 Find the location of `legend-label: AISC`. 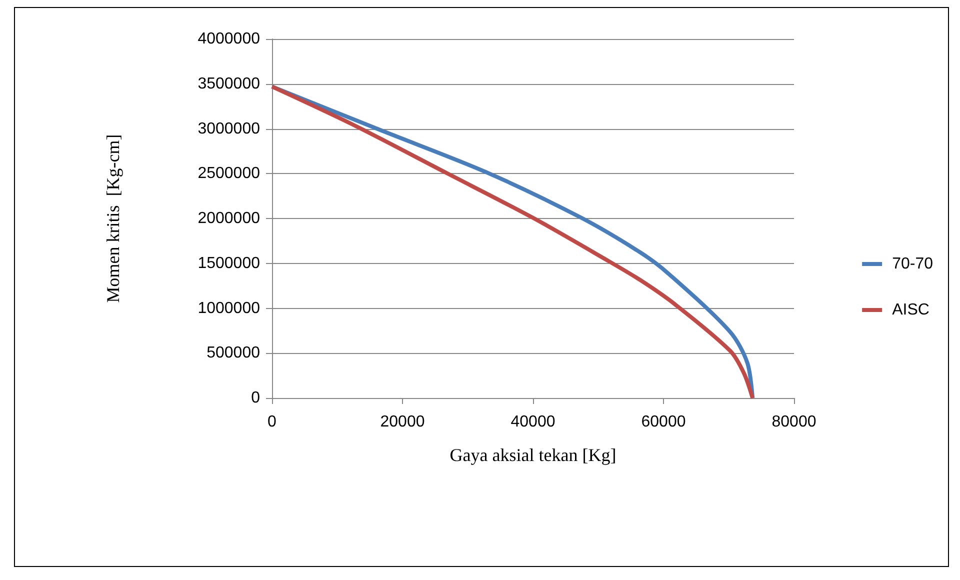

legend-label: AISC is located at coordinates (911, 310).